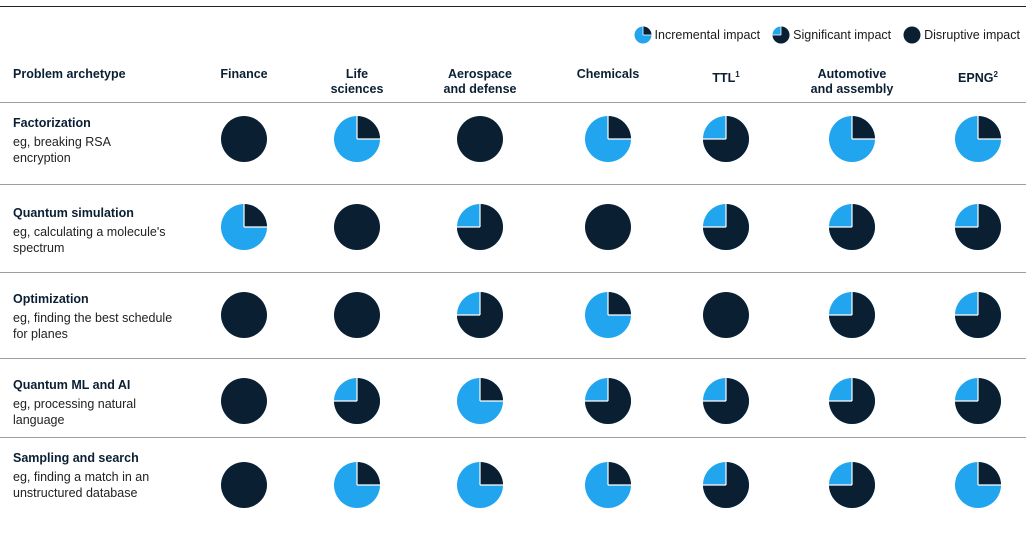  I want to click on column-header: Automotive and assembly, so click(852, 81).